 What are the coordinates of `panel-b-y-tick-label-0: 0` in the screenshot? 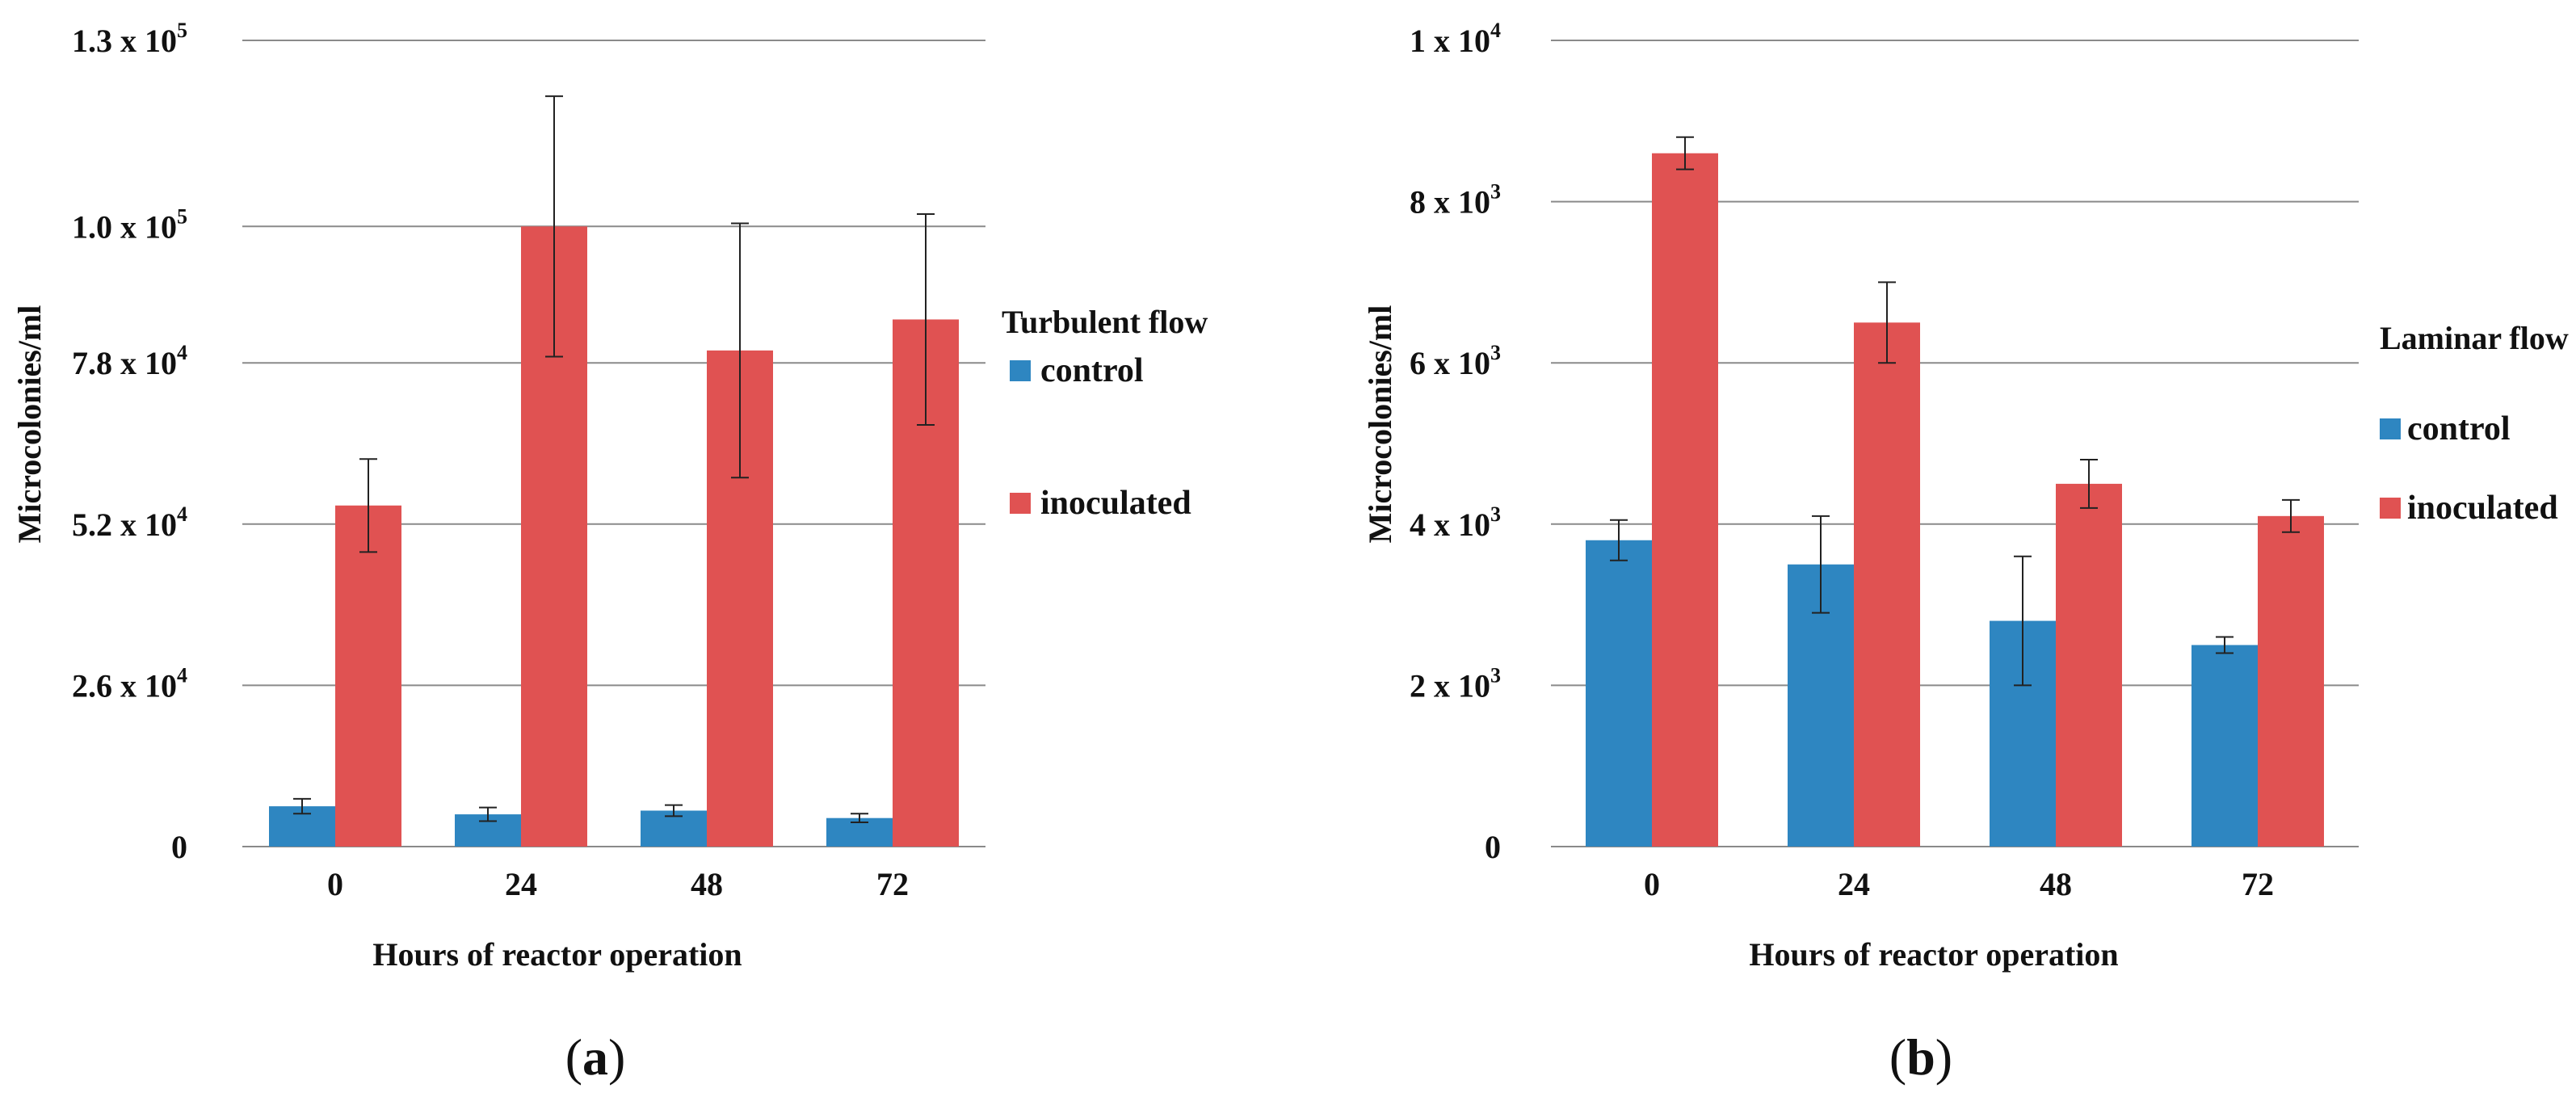 It's located at (1493, 847).